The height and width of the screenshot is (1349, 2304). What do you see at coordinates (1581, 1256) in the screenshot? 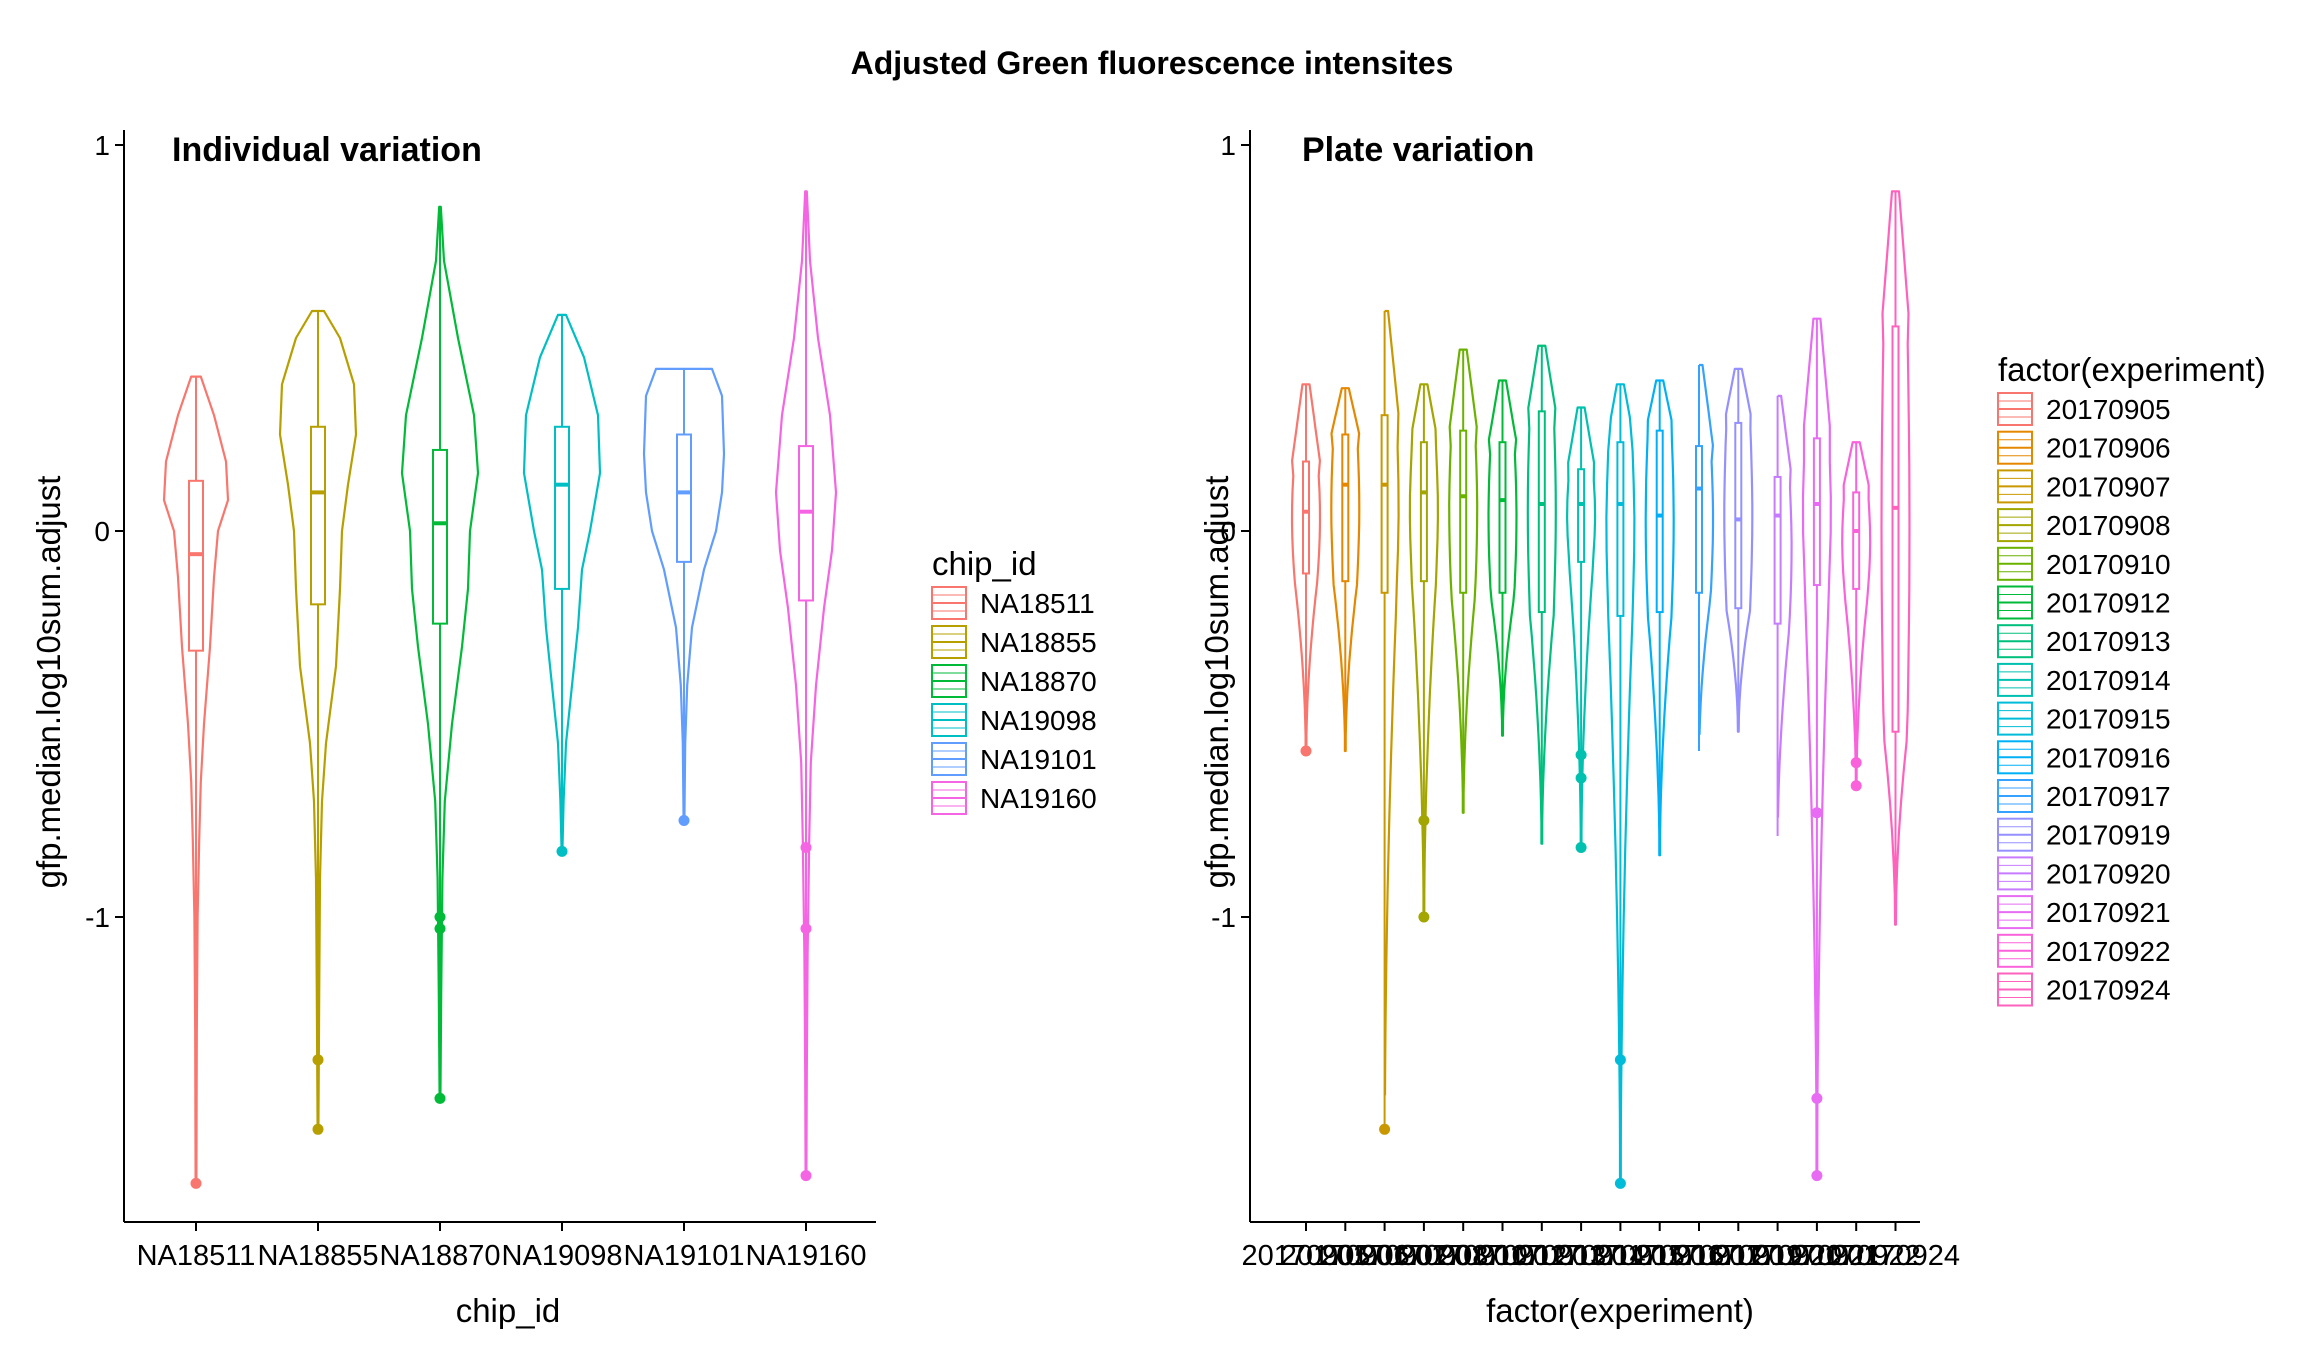
I see `x-tick-label-20170914: 20170914` at bounding box center [1581, 1256].